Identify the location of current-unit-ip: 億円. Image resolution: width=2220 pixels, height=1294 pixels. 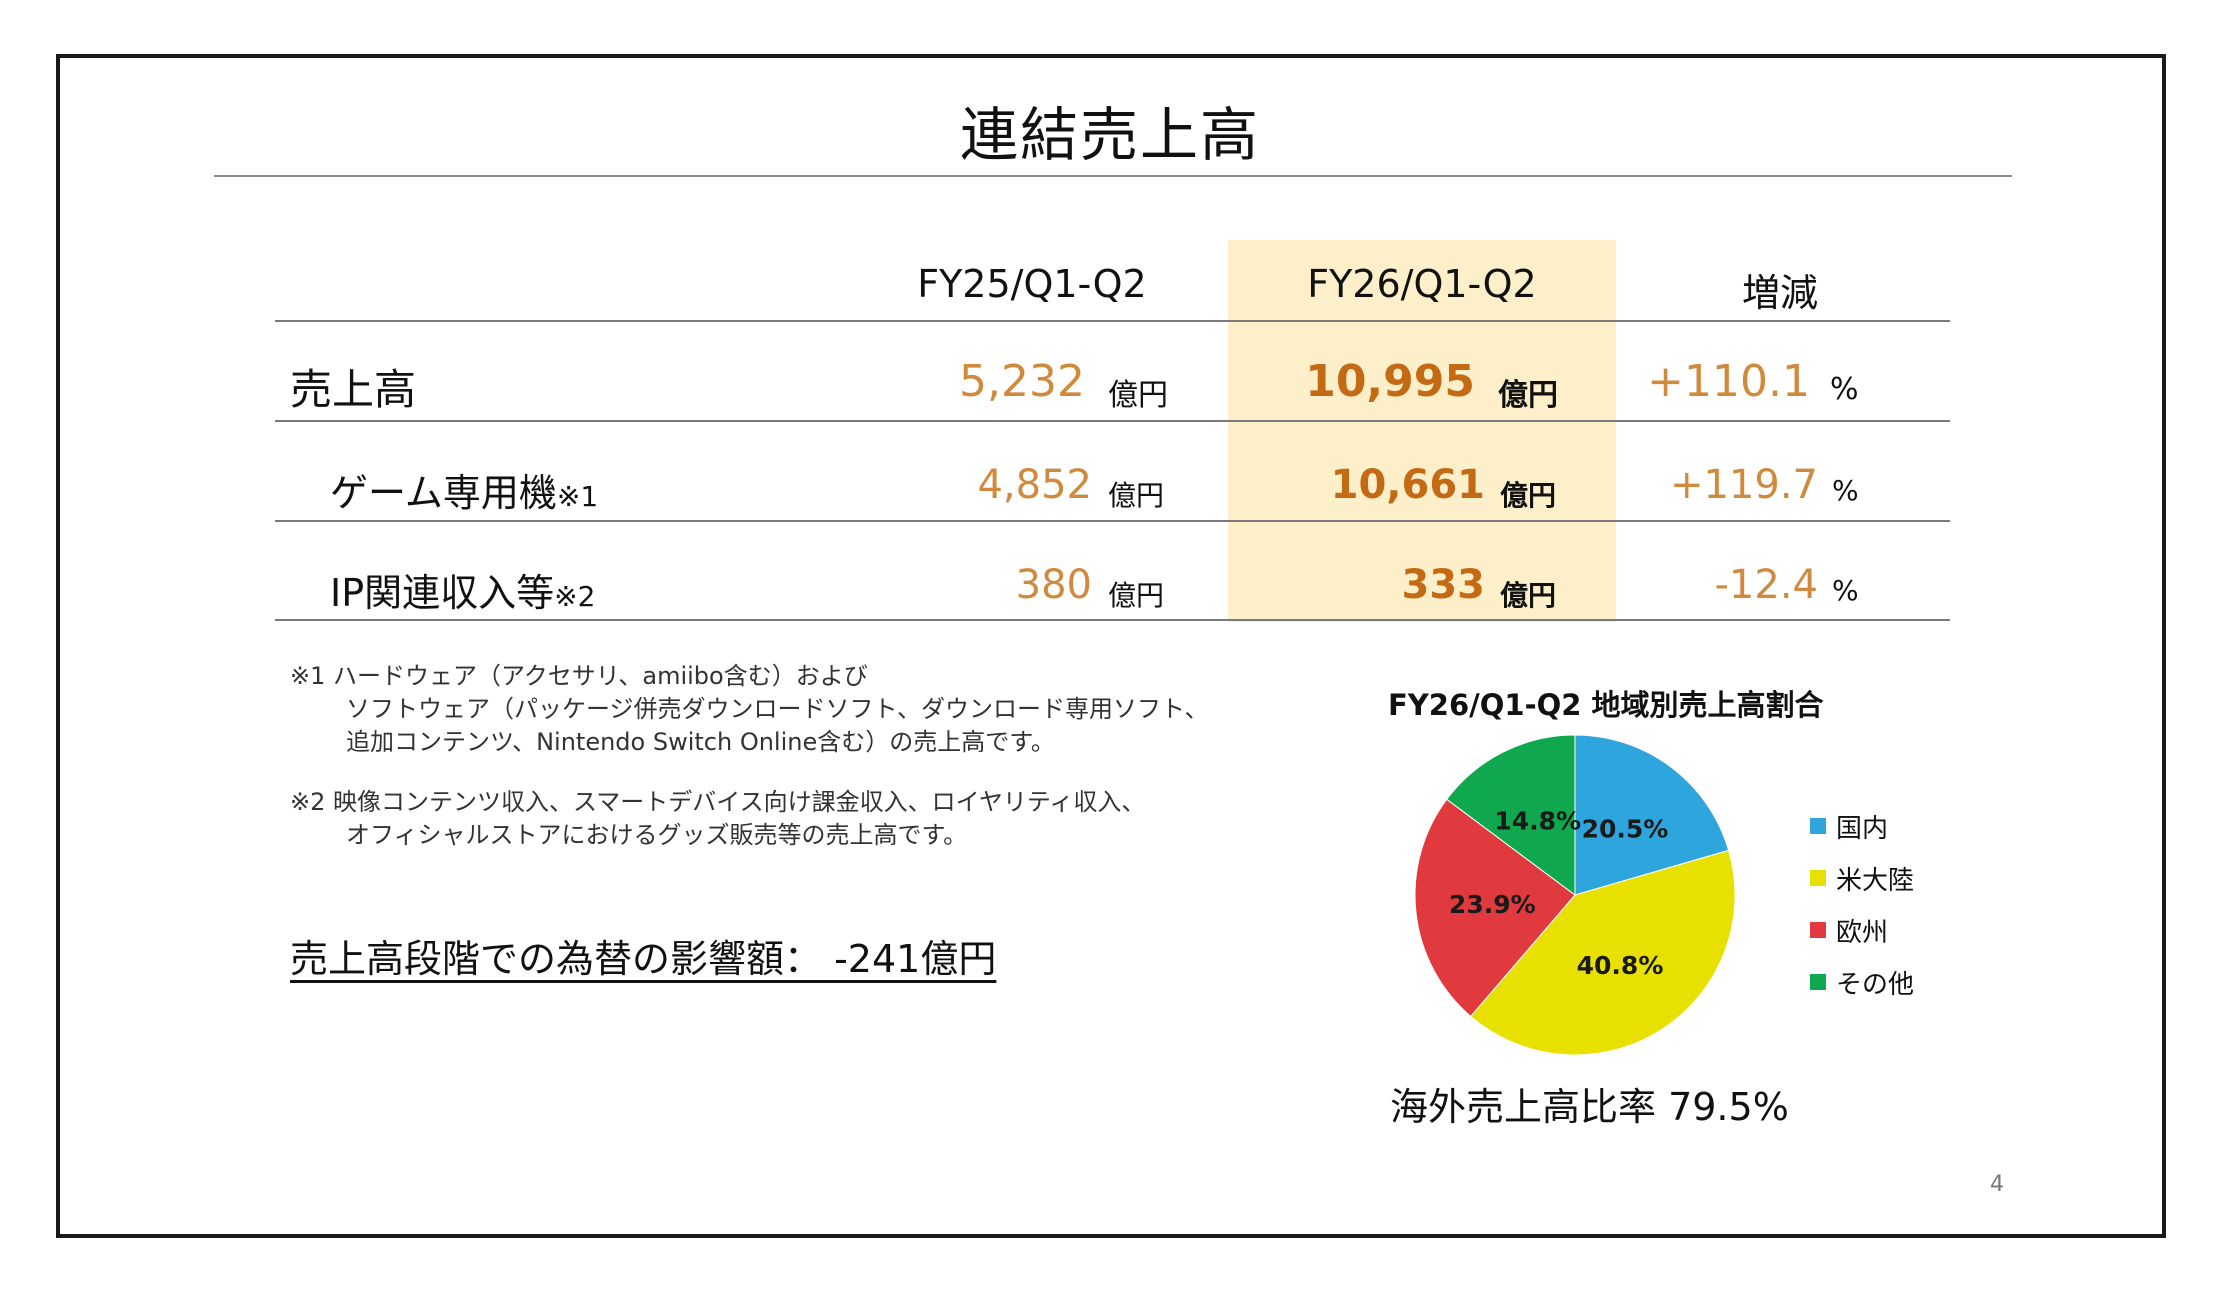
(1528, 595).